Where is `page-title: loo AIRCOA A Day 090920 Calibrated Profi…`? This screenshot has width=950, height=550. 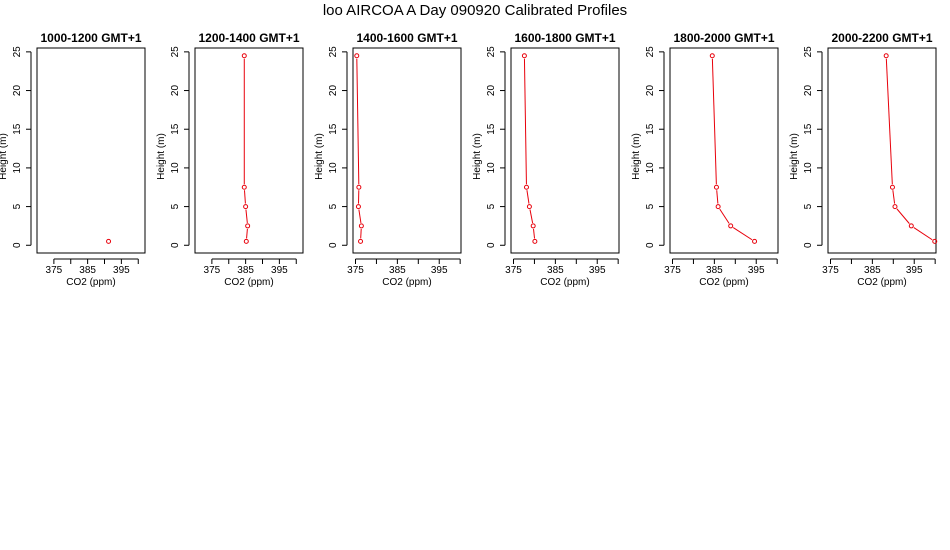
page-title: loo AIRCOA A Day 090920 Calibrated Profi… is located at coordinates (475, 10).